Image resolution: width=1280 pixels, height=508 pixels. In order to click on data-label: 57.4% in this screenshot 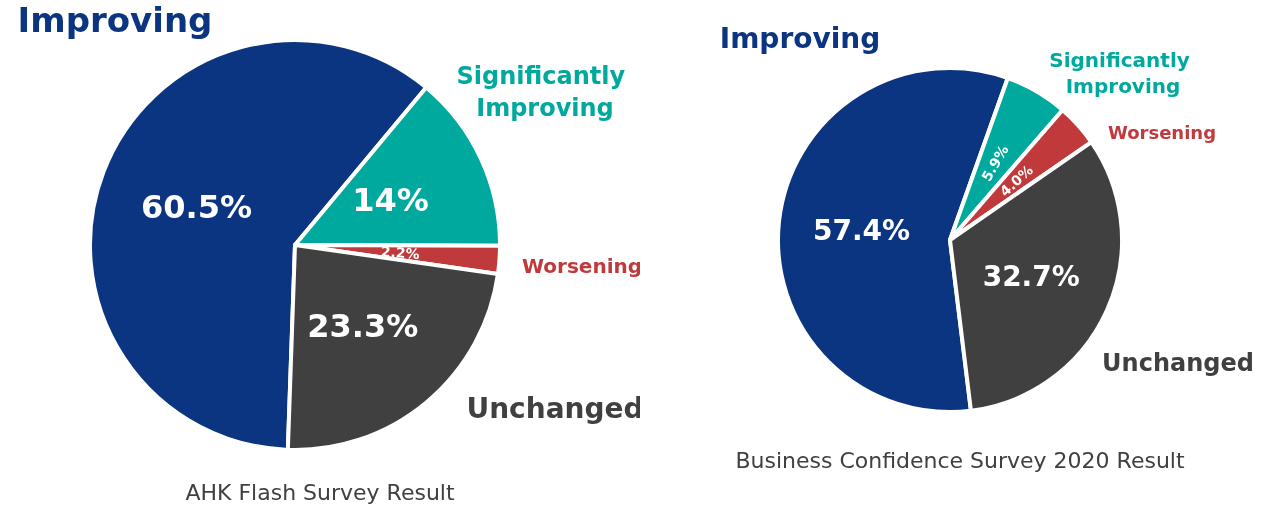, I will do `click(861, 230)`.